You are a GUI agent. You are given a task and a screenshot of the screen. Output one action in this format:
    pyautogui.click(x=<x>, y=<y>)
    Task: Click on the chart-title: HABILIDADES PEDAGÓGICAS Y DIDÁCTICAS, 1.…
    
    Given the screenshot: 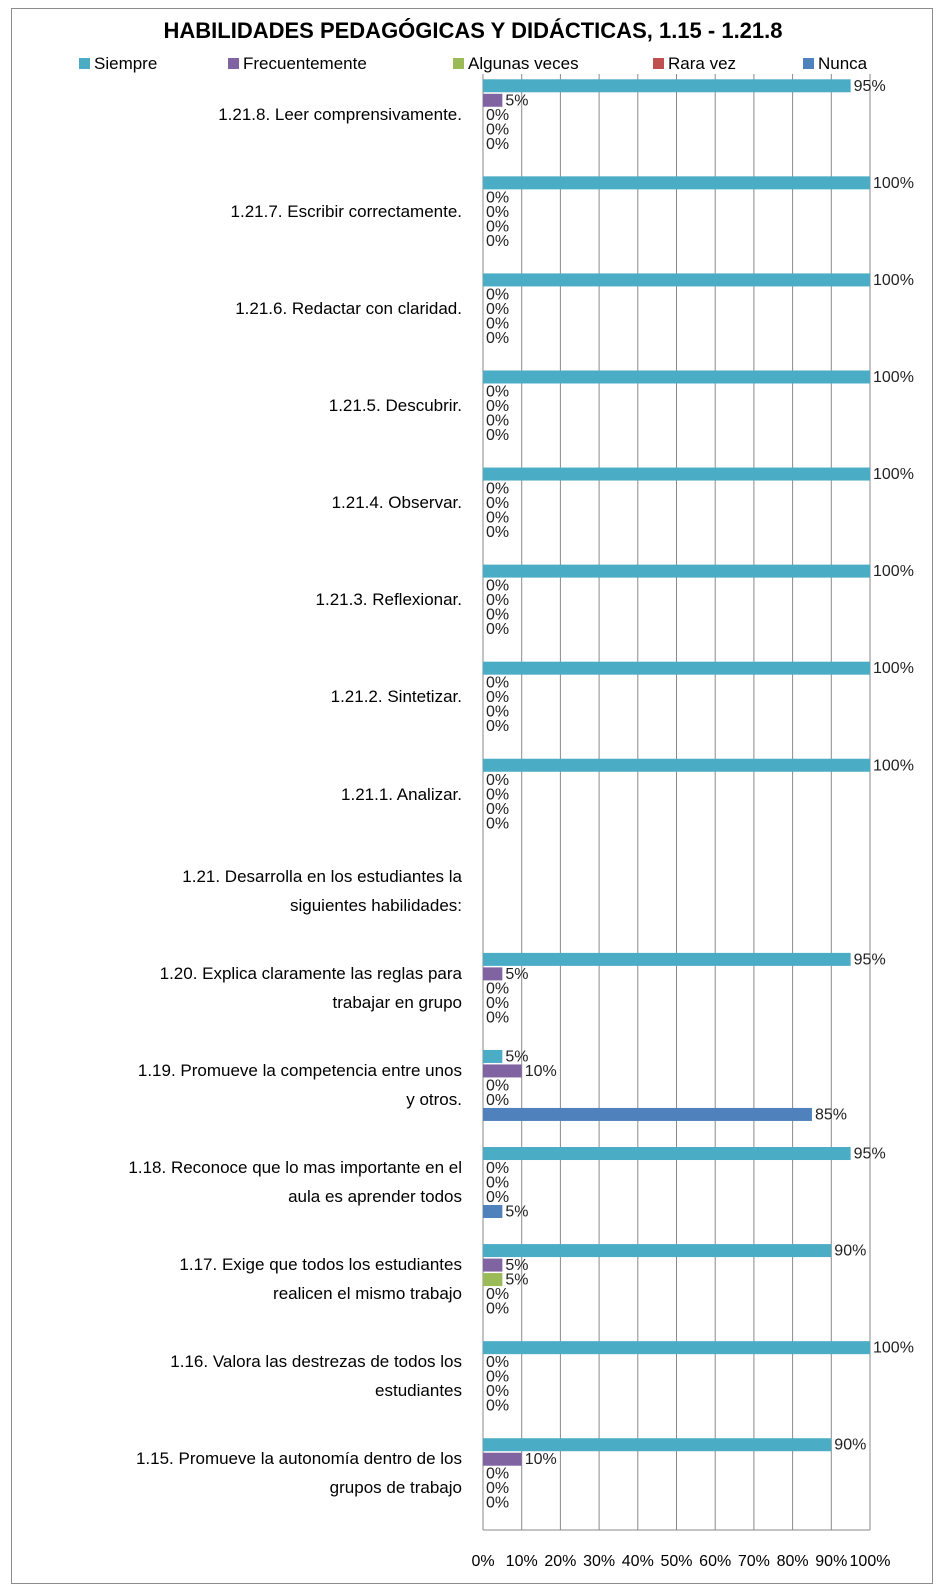 What is the action you would take?
    pyautogui.click(x=473, y=30)
    